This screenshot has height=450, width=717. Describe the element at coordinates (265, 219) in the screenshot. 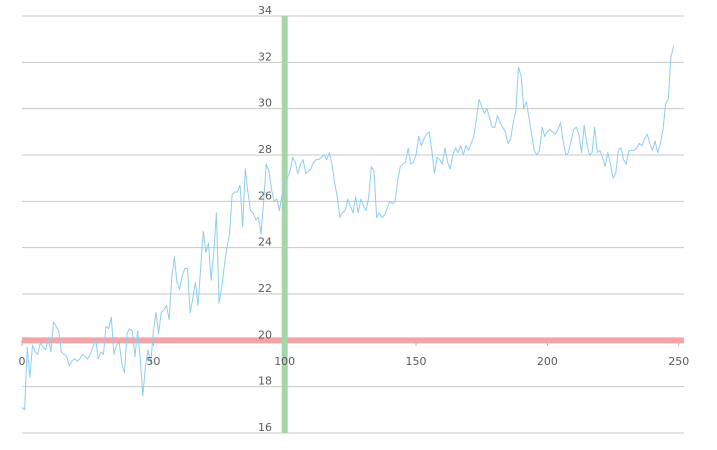

I see `y-axis-labels: 16 18 20 22 24 26 28 30 32 34` at that location.